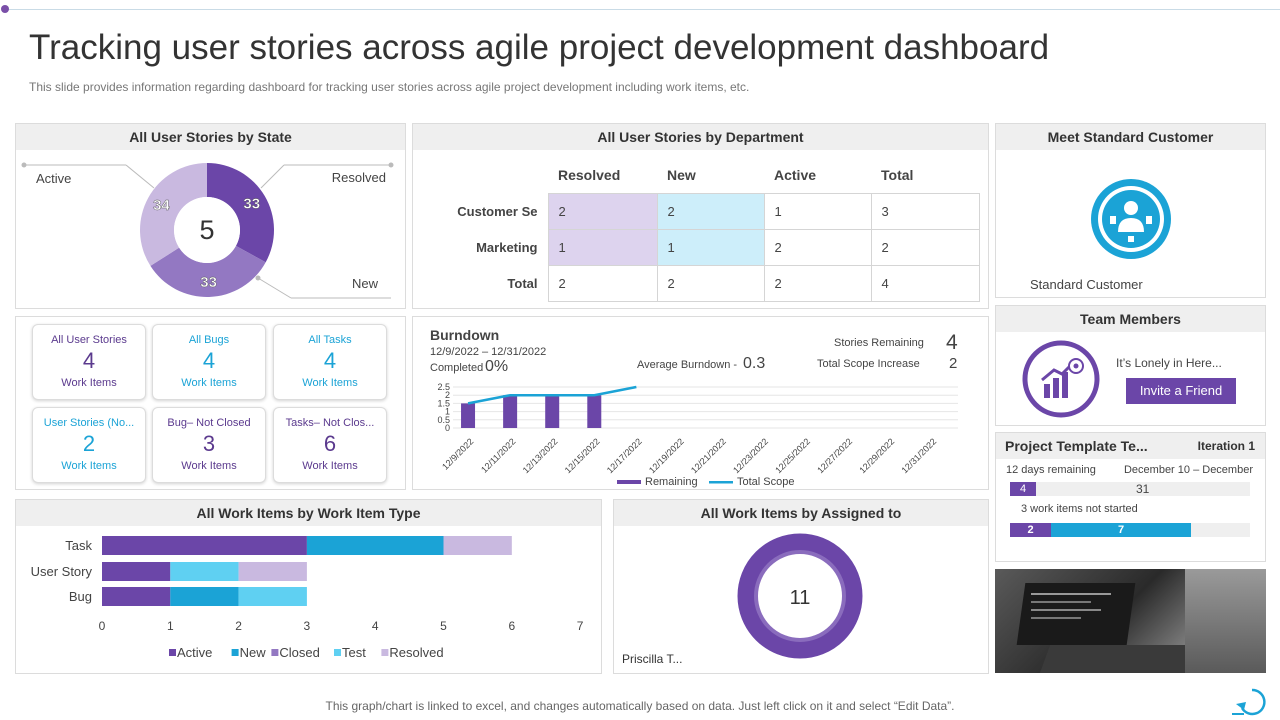  I want to click on worktype-x-tick: 6, so click(511, 626).